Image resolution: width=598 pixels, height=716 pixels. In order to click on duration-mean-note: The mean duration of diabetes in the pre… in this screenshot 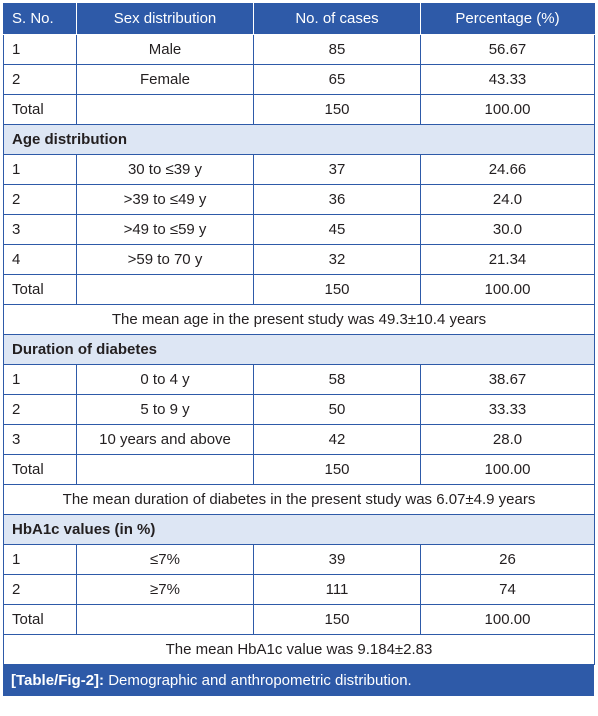, I will do `click(299, 499)`.